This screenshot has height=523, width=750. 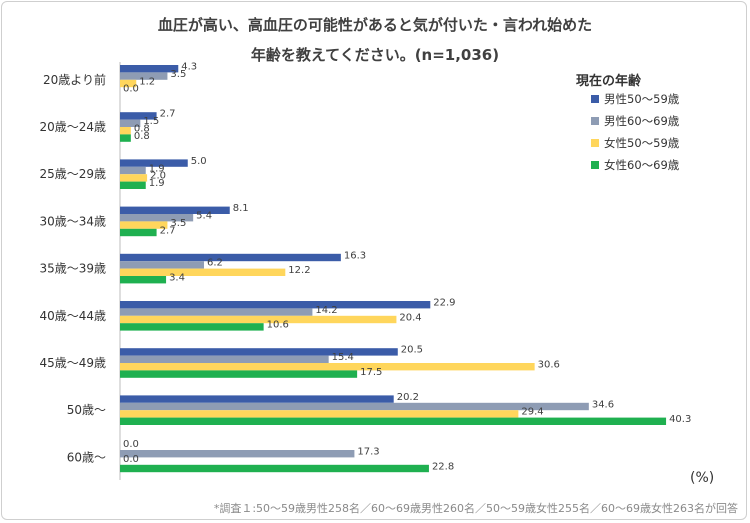 What do you see at coordinates (278, 325) in the screenshot?
I see `data-label: 10.6` at bounding box center [278, 325].